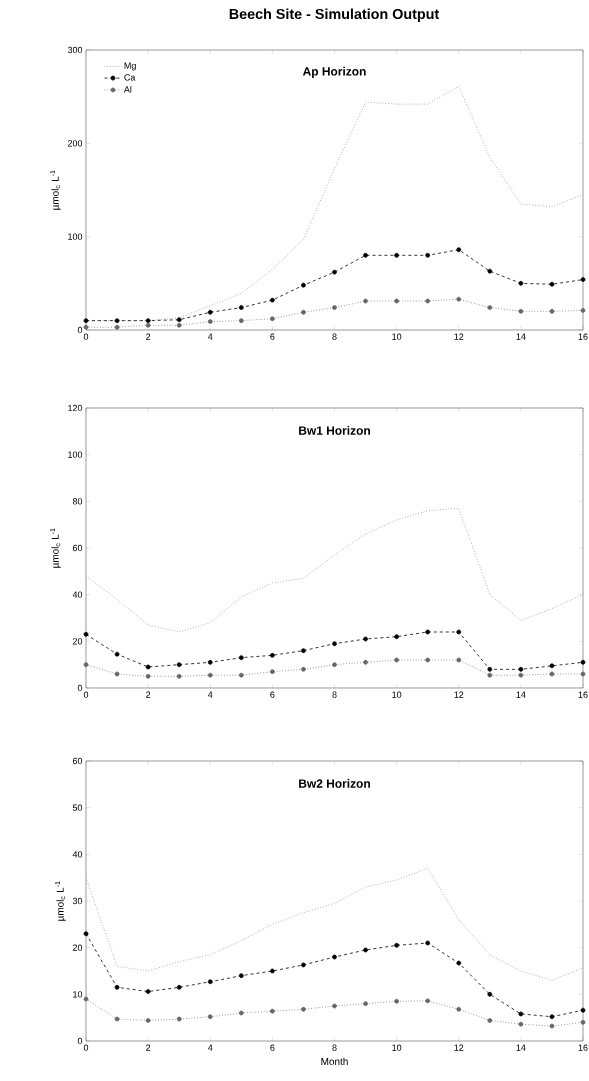  What do you see at coordinates (521, 1047) in the screenshot?
I see `x-tick-label: 14` at bounding box center [521, 1047].